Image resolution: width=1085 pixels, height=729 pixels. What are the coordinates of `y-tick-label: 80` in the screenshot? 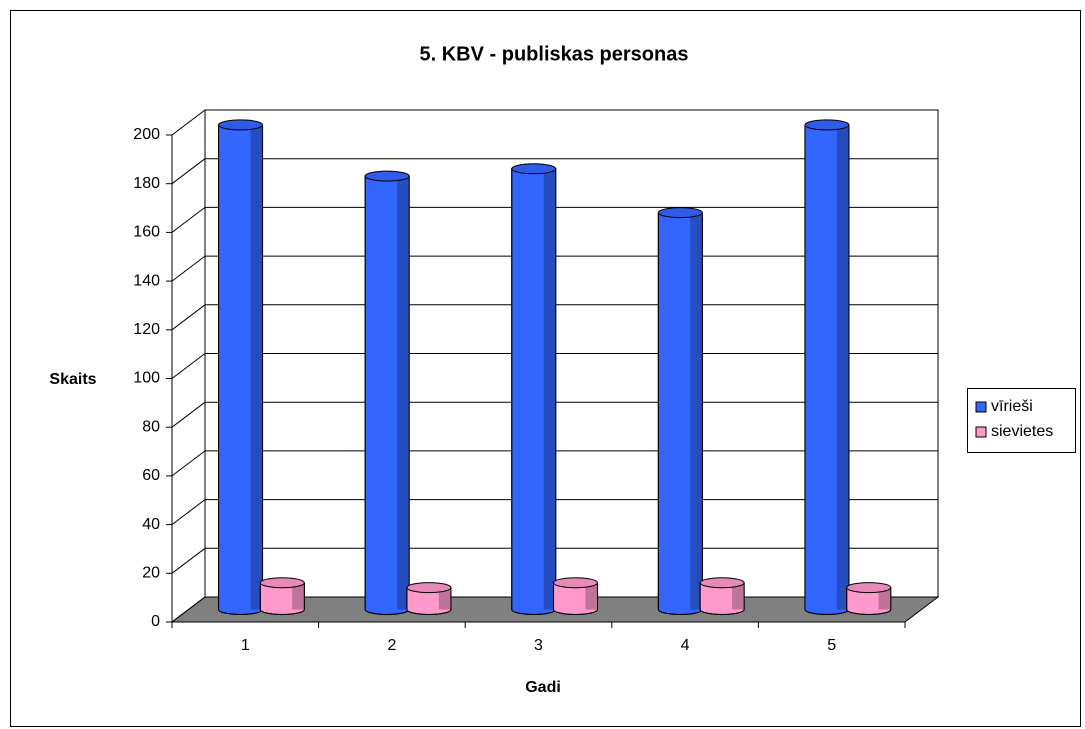 It's located at (151, 426).